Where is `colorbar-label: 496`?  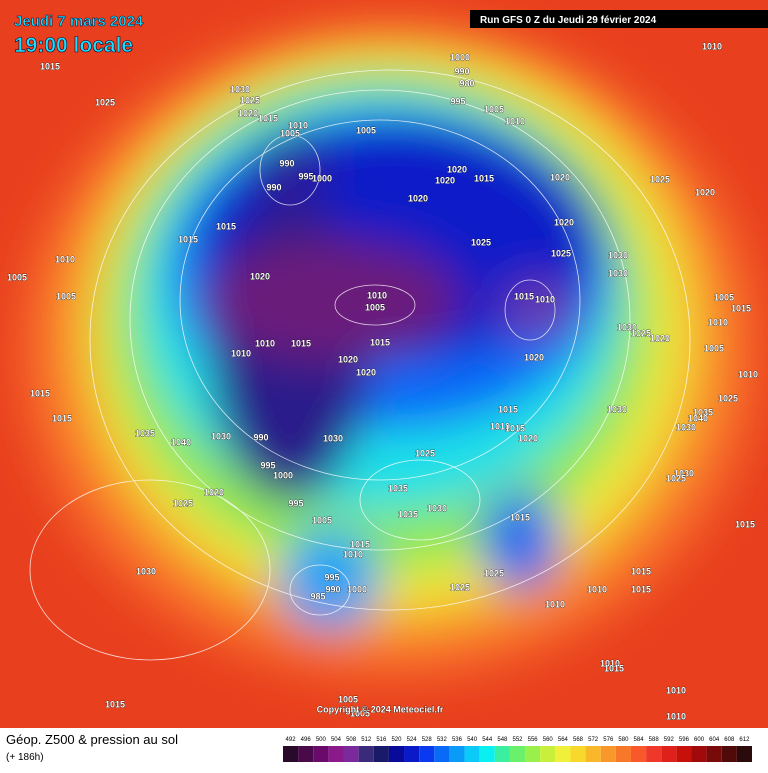
colorbar-label: 496 is located at coordinates (306, 740).